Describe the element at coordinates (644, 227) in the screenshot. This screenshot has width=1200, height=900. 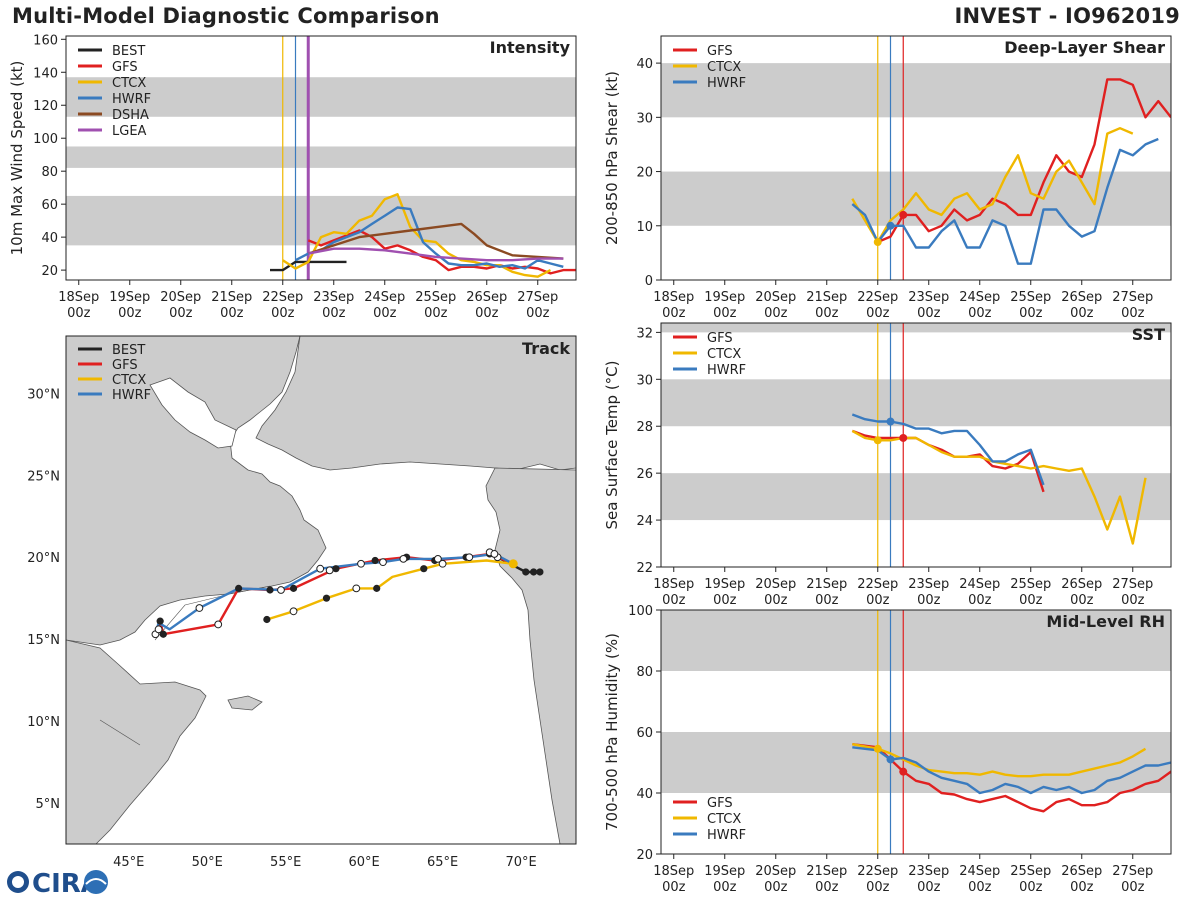
I see `y-tick-label: 10` at that location.